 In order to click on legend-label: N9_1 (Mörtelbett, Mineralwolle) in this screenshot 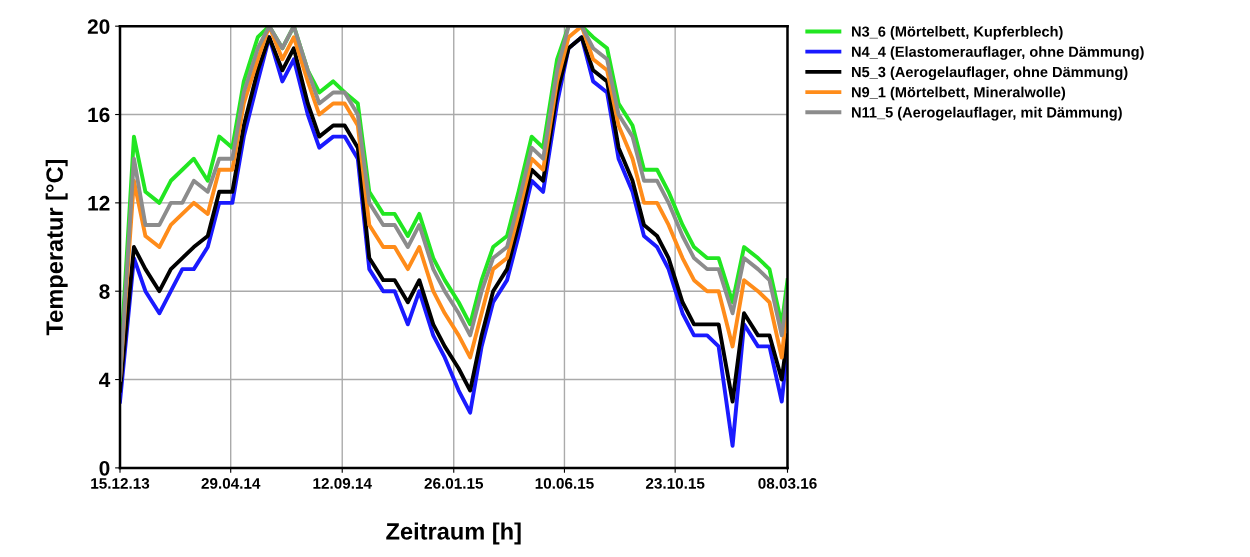, I will do `click(959, 93)`.